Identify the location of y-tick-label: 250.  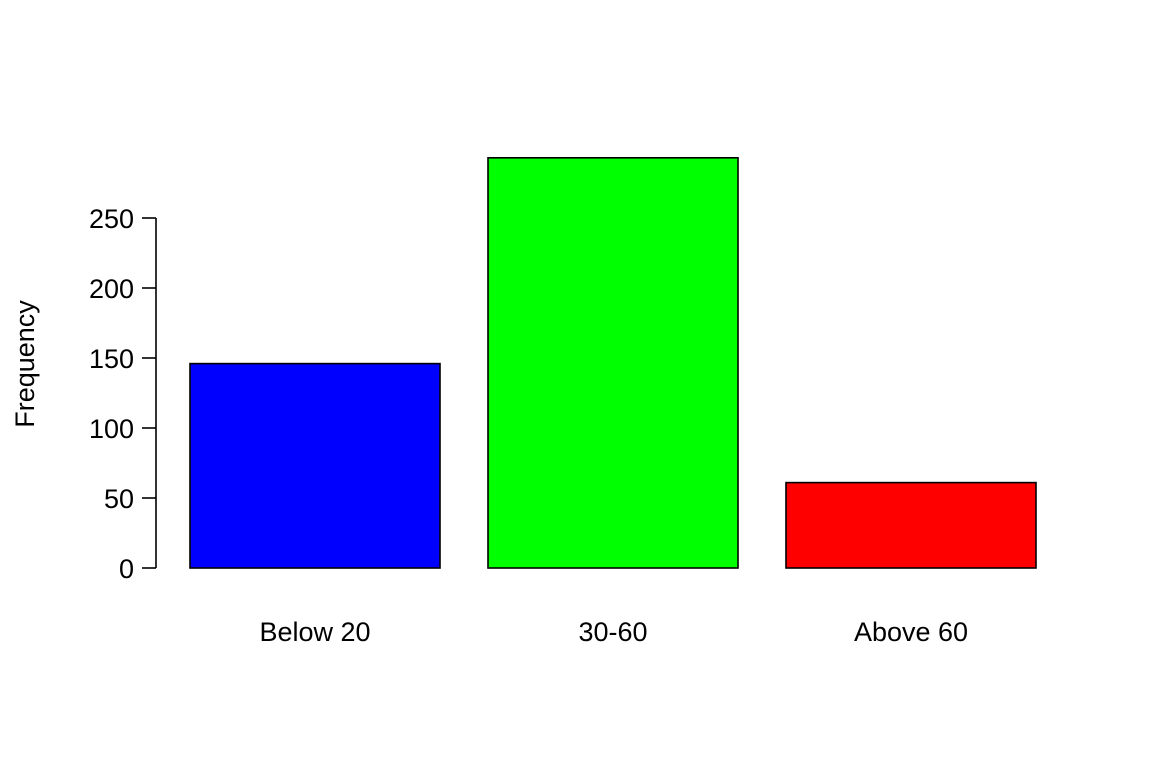
(111, 219).